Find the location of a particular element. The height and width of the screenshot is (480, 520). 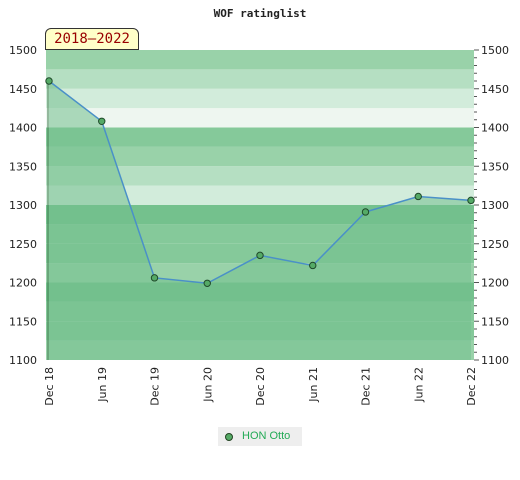

x-tick-label: Jun 21 is located at coordinates (313, 385).